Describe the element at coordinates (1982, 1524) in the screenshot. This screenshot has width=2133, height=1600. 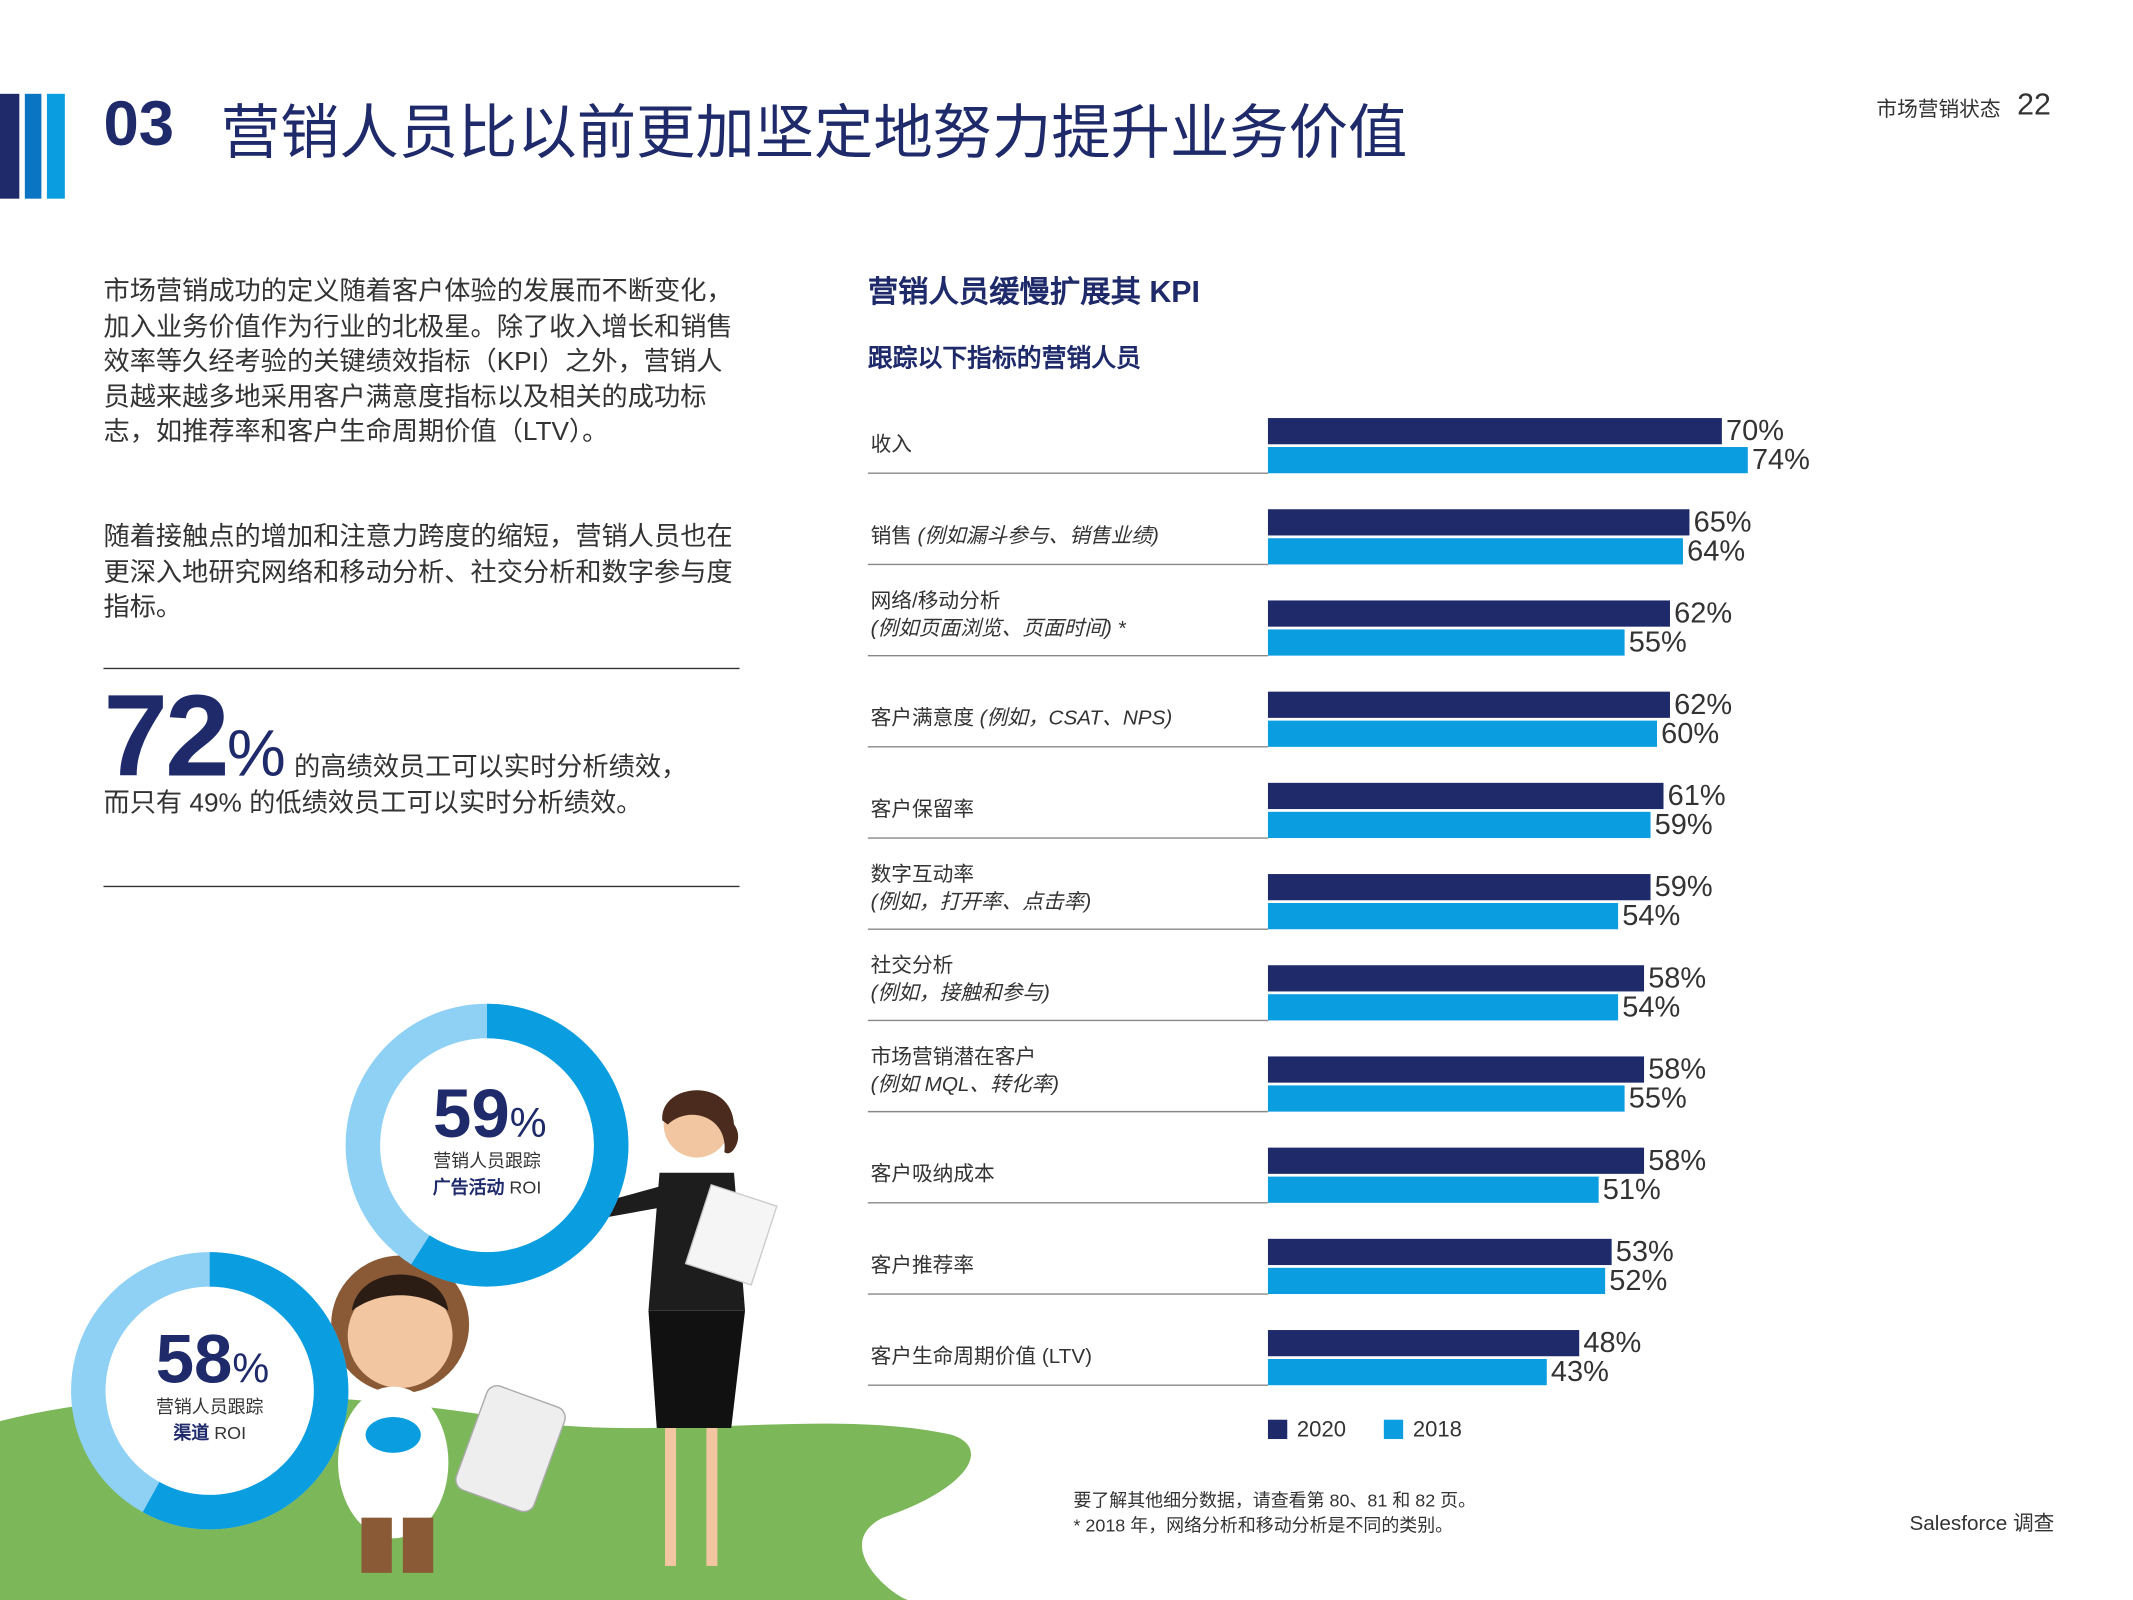
I see `source: Salesforce 调查` at that location.